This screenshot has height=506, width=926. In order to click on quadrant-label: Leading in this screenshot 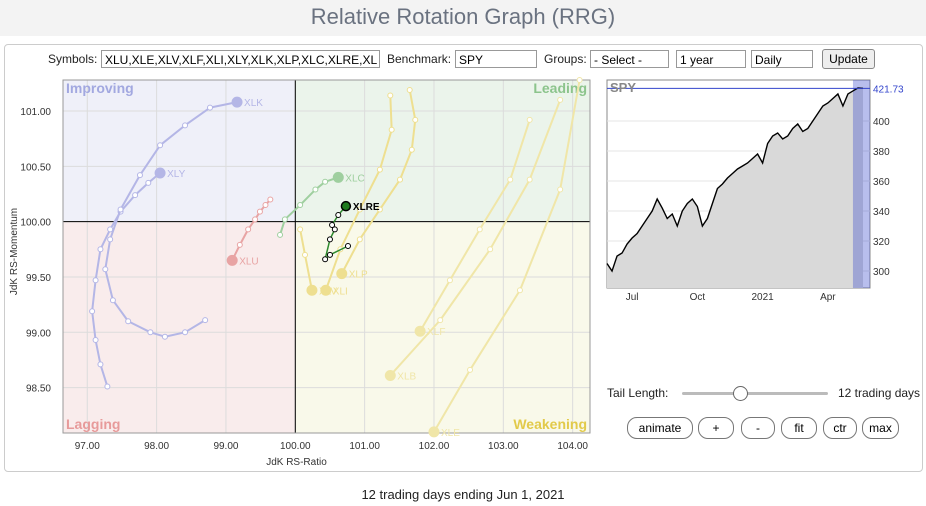, I will do `click(560, 88)`.